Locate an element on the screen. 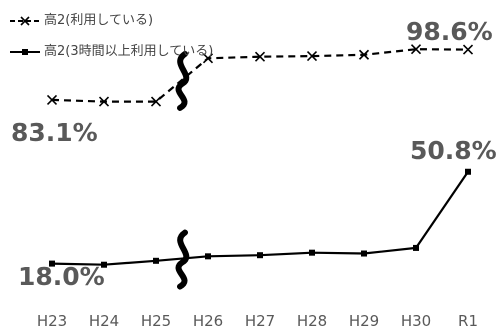 The height and width of the screenshot is (332, 496). data-label-h23-3h: 18.0% is located at coordinates (61, 276).